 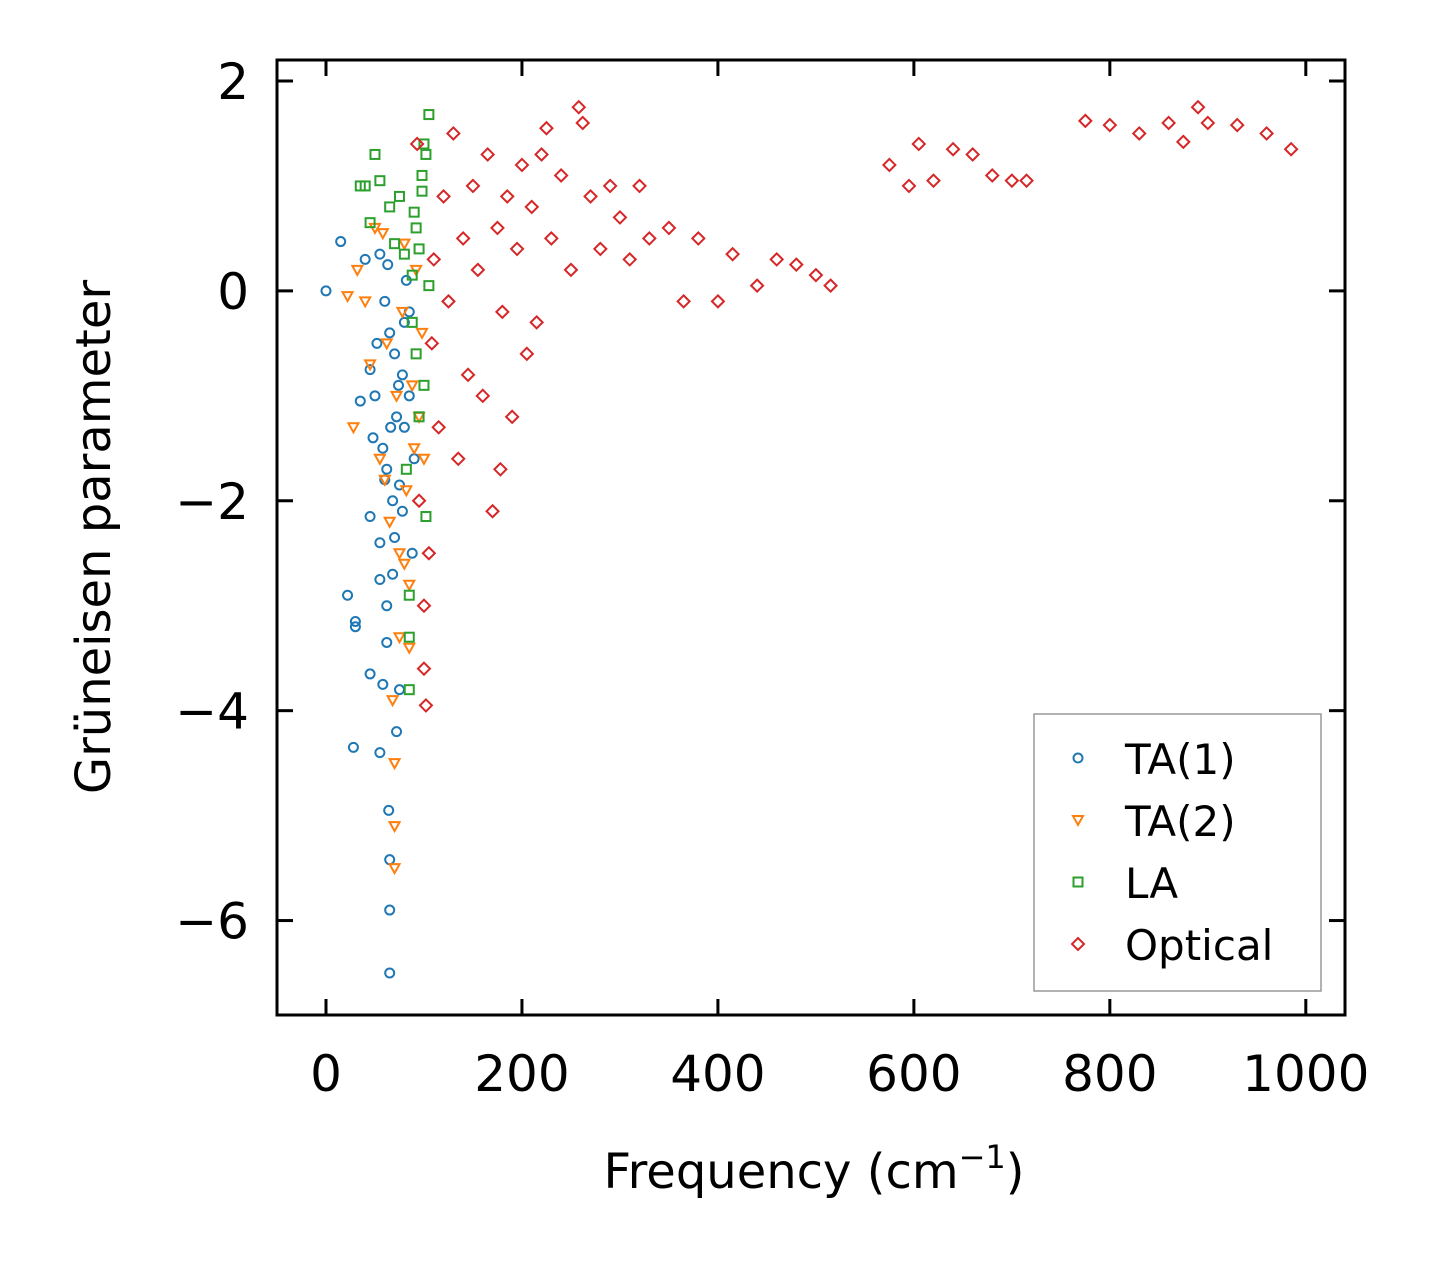 What do you see at coordinates (813, 1169) in the screenshot?
I see `x-axis-label: Frequency (cm−1)` at bounding box center [813, 1169].